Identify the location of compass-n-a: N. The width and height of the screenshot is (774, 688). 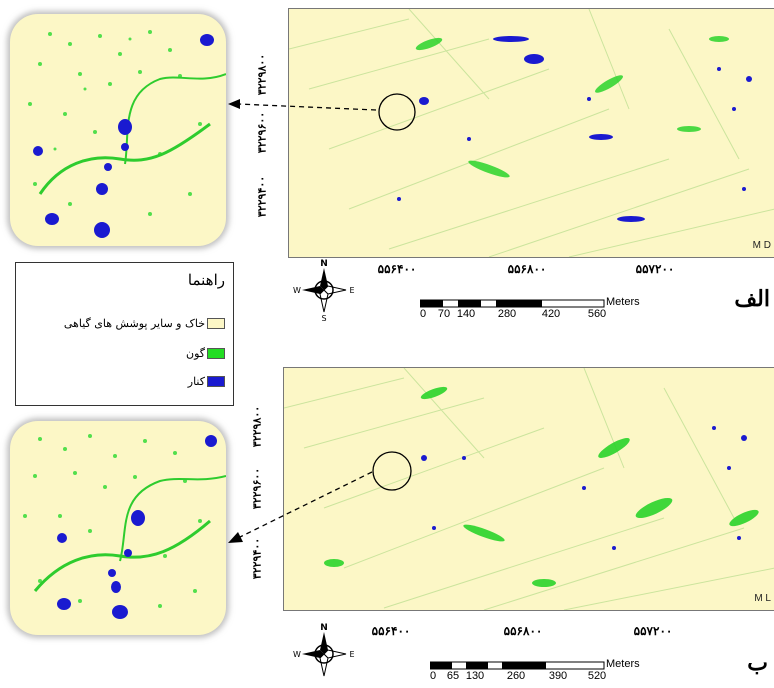
(324, 264).